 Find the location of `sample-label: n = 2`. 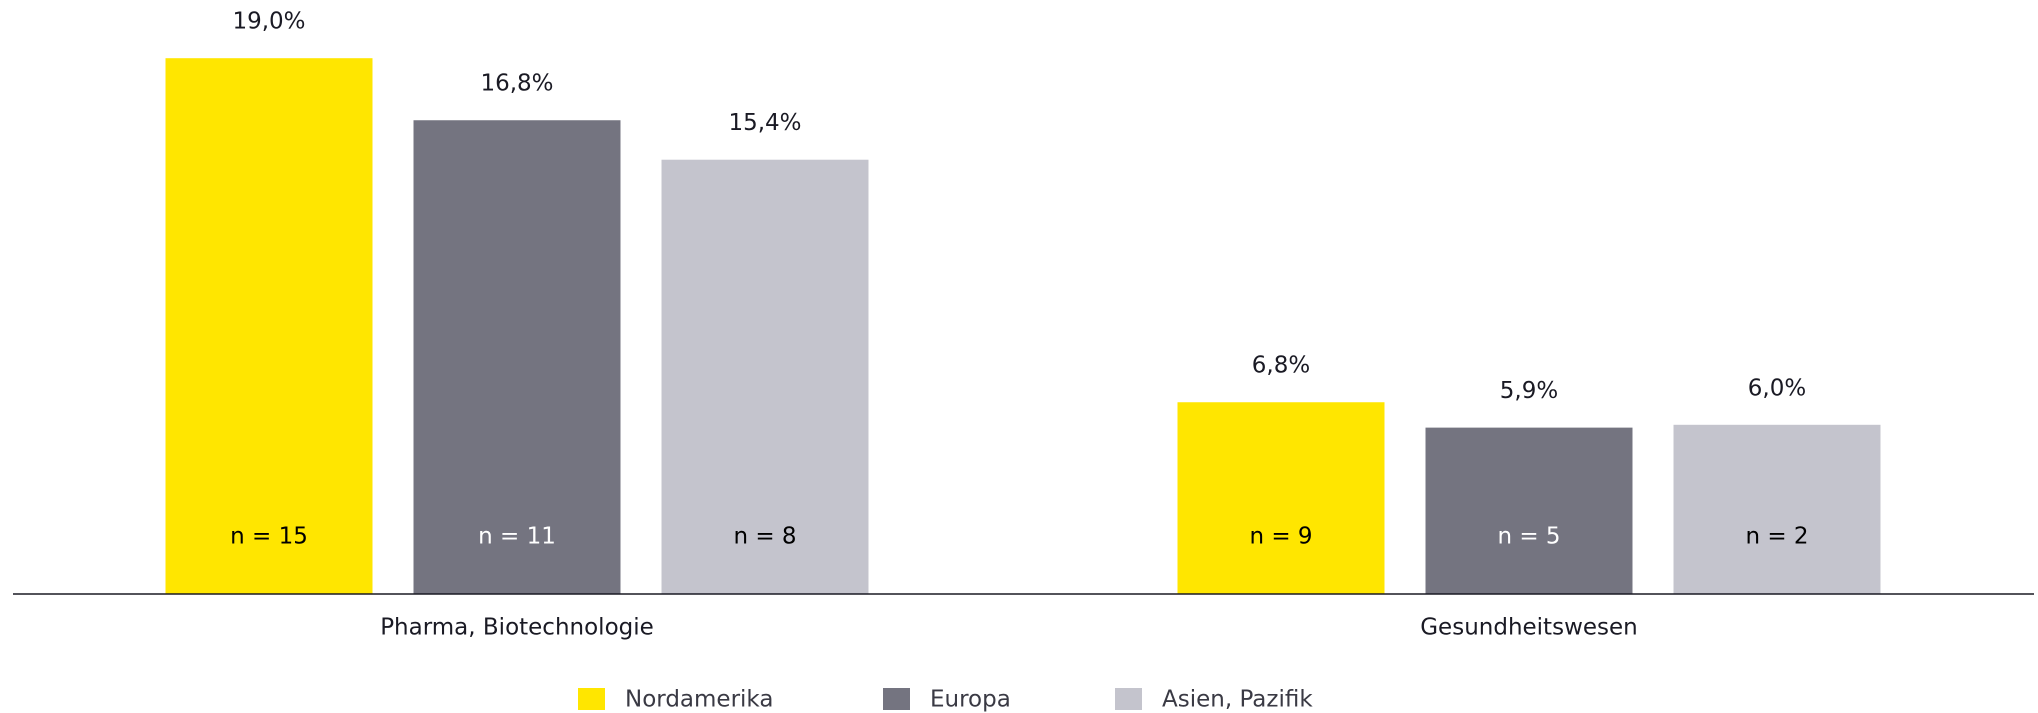

sample-label: n = 2 is located at coordinates (1776, 537).